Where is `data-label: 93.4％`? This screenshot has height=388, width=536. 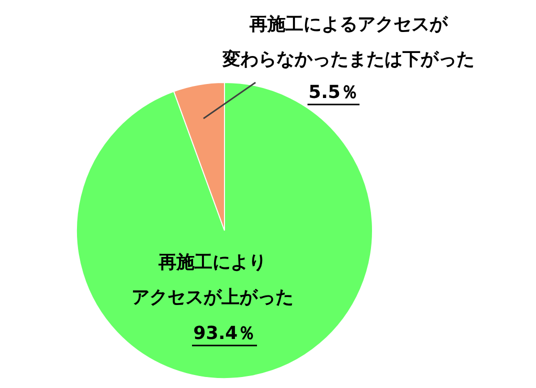 data-label: 93.4％ is located at coordinates (224, 333).